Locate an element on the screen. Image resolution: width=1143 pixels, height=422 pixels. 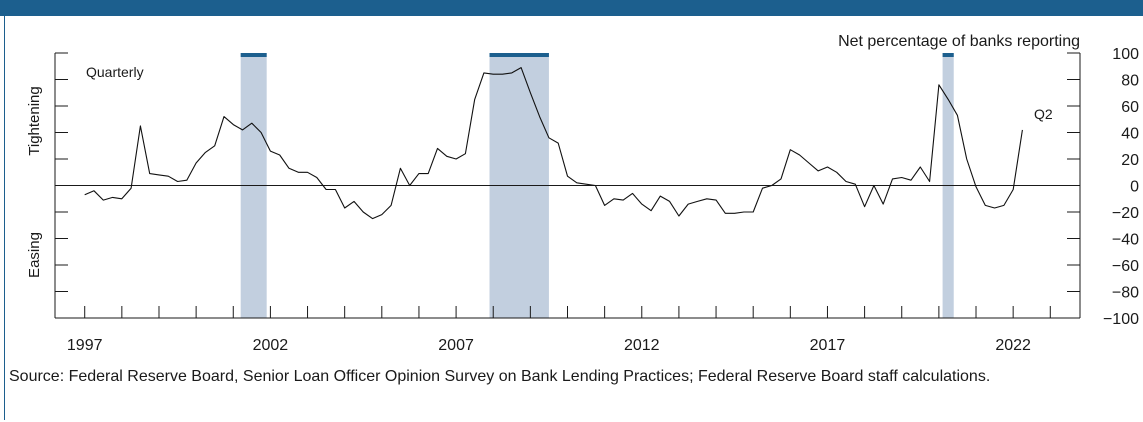
x-tick-label: 2017 is located at coordinates (828, 345).